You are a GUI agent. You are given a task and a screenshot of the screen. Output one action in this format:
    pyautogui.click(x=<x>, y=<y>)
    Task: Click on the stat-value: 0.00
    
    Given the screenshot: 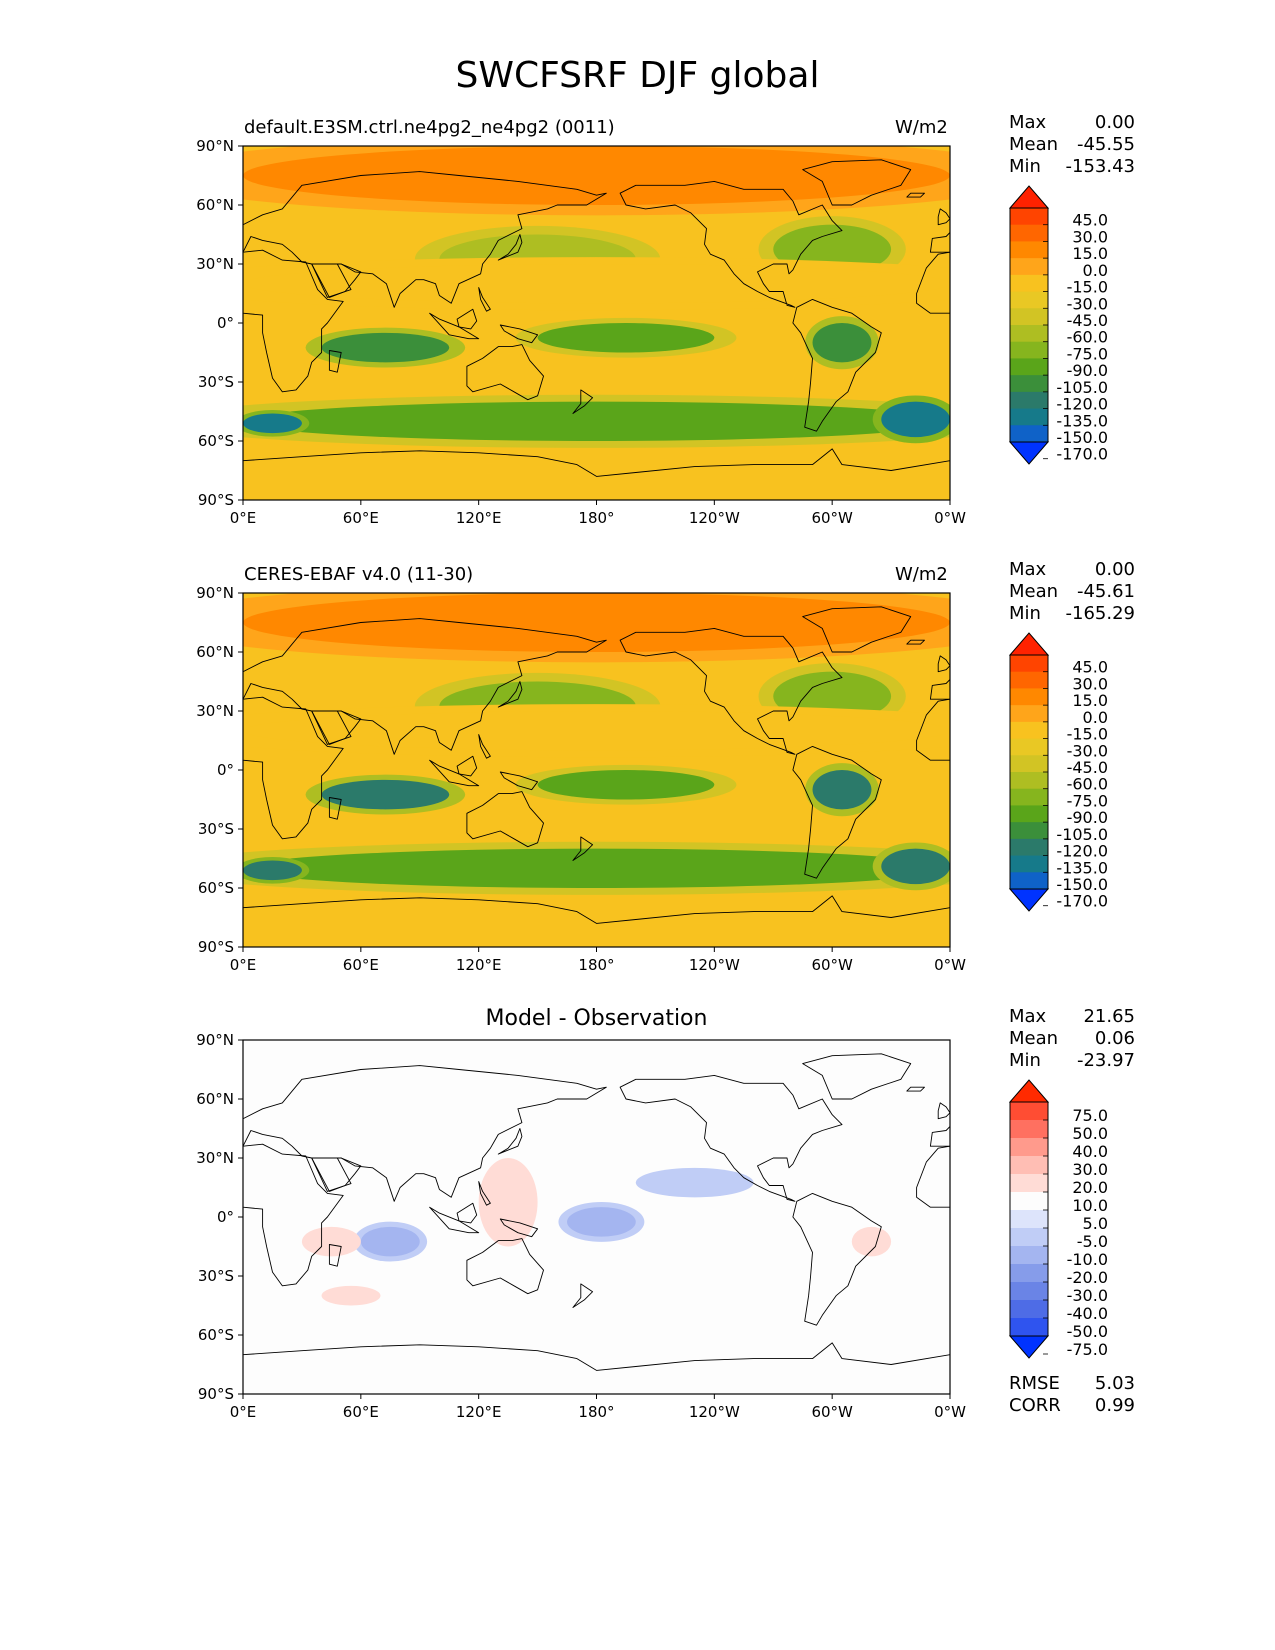 What is the action you would take?
    pyautogui.click(x=1114, y=122)
    